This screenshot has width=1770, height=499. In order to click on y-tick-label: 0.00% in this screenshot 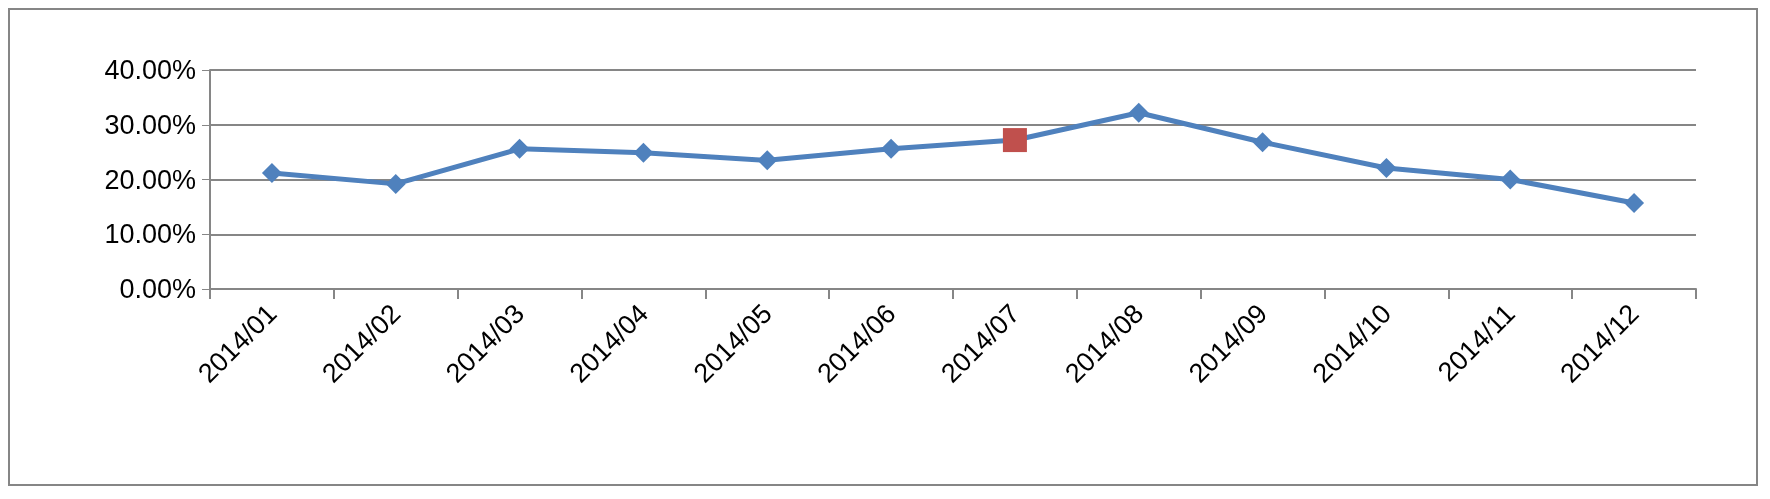, I will do `click(157, 289)`.